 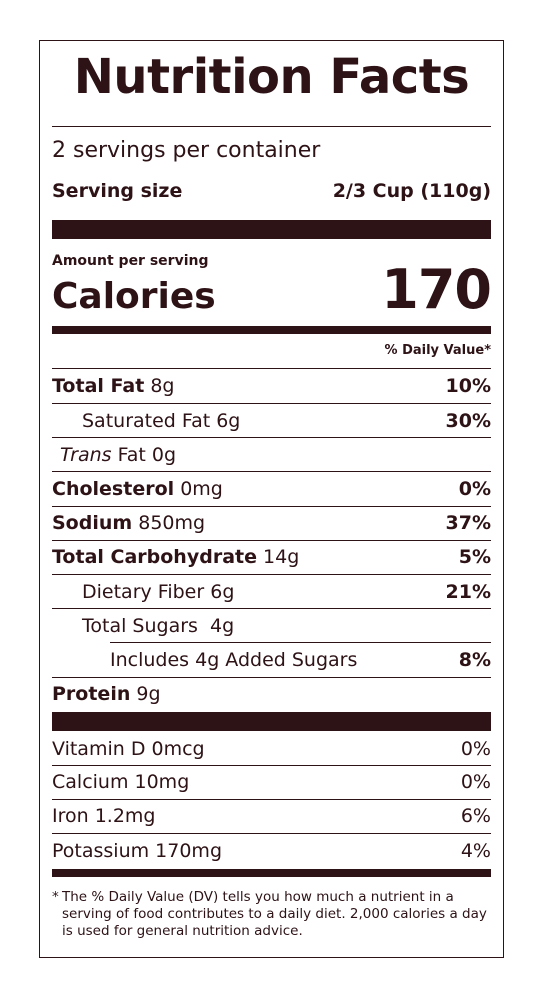 I want to click on nutrient-row-trans-fat: Trans Fat 0g, so click(x=271, y=455).